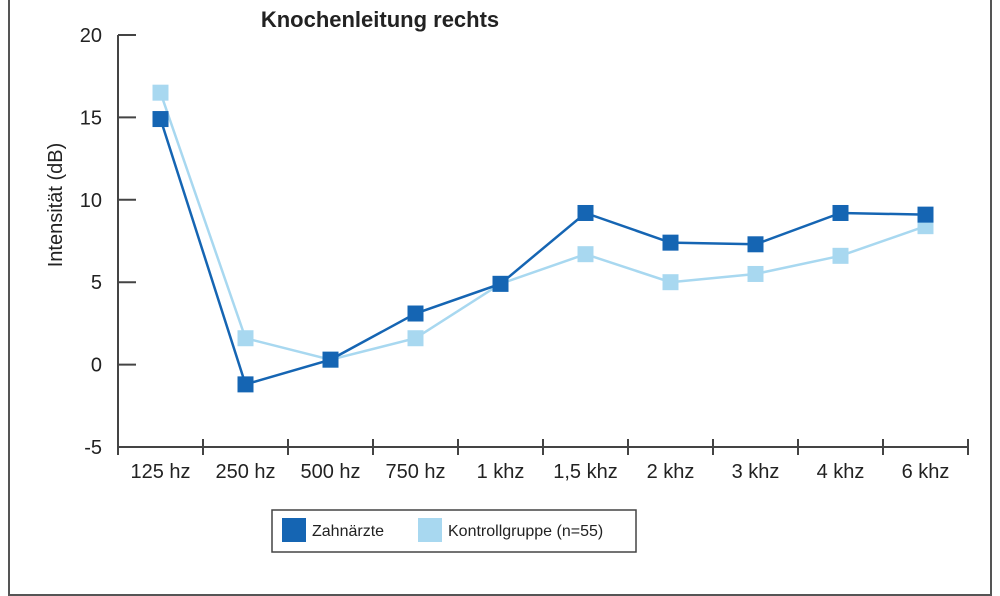  I want to click on y-tick-label: 15, so click(91, 118).